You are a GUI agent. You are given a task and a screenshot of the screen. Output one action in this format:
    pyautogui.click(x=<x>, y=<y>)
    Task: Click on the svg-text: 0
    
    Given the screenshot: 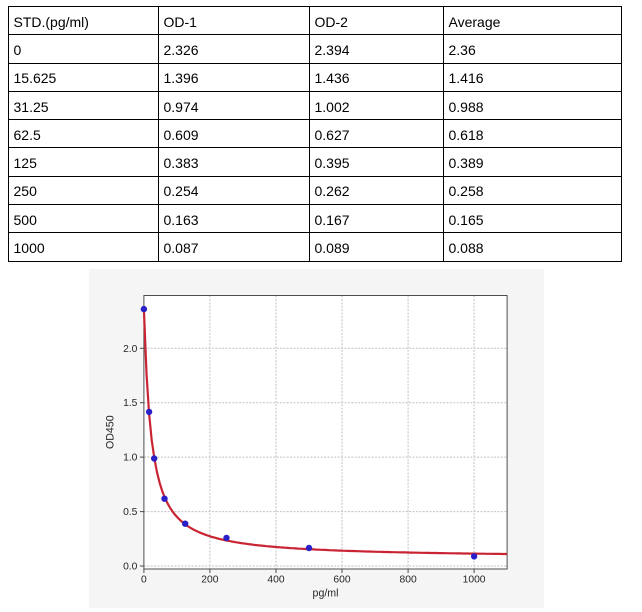 What is the action you would take?
    pyautogui.click(x=144, y=580)
    